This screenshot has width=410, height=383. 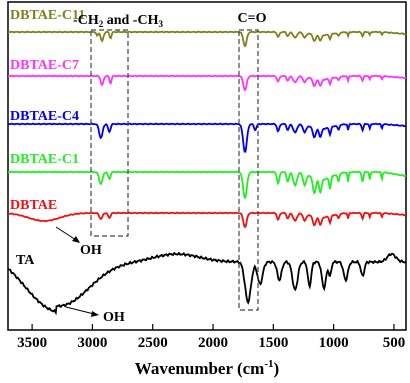 What do you see at coordinates (33, 205) in the screenshot?
I see `series-label: DBTAE` at bounding box center [33, 205].